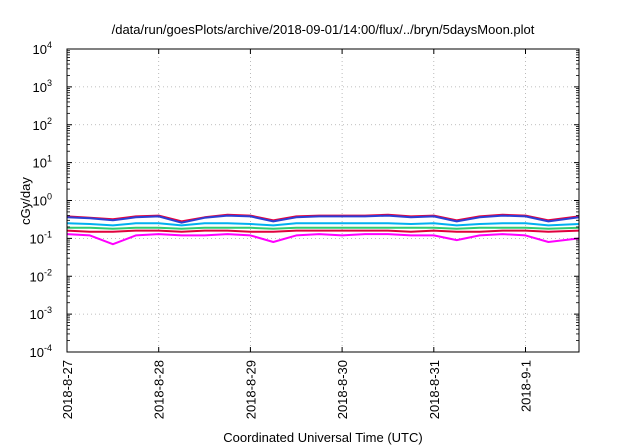 The image size is (640, 448). What do you see at coordinates (67, 389) in the screenshot?
I see `x-tick-label: 2018-8-27` at bounding box center [67, 389].